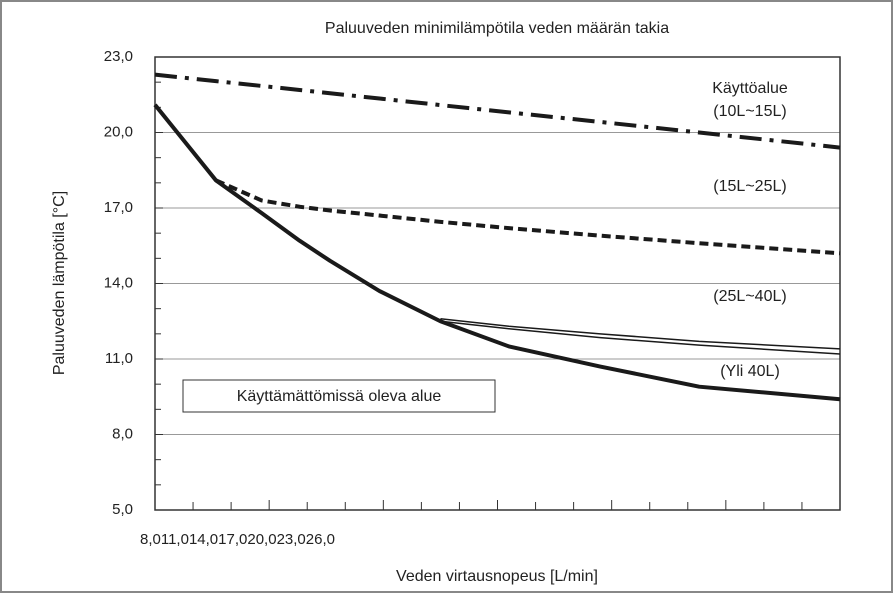  I want to click on x-tick-label: 26,0, so click(320, 539).